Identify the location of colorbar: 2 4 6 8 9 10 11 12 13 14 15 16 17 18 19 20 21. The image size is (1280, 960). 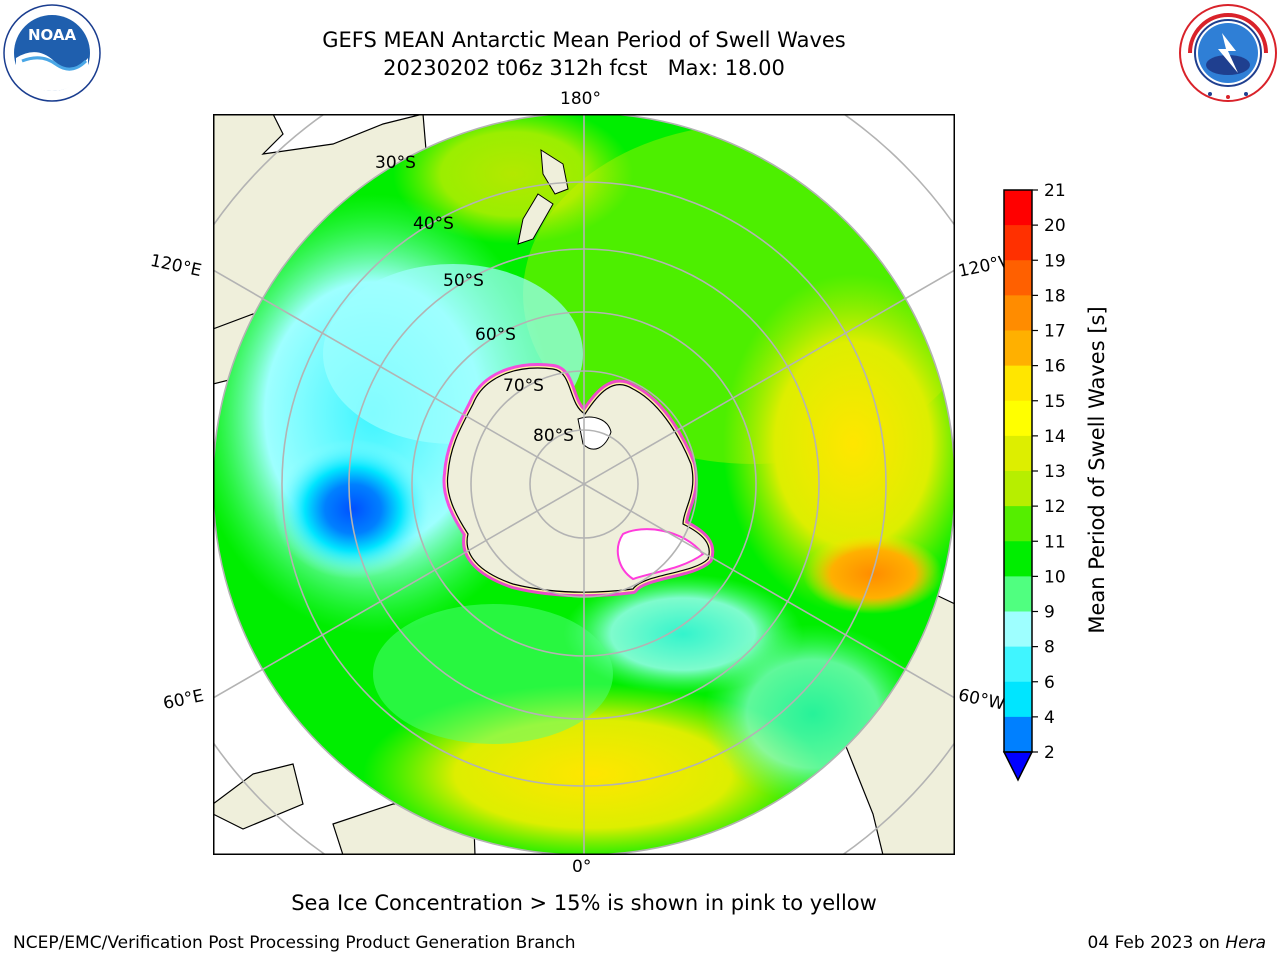
(1034, 481).